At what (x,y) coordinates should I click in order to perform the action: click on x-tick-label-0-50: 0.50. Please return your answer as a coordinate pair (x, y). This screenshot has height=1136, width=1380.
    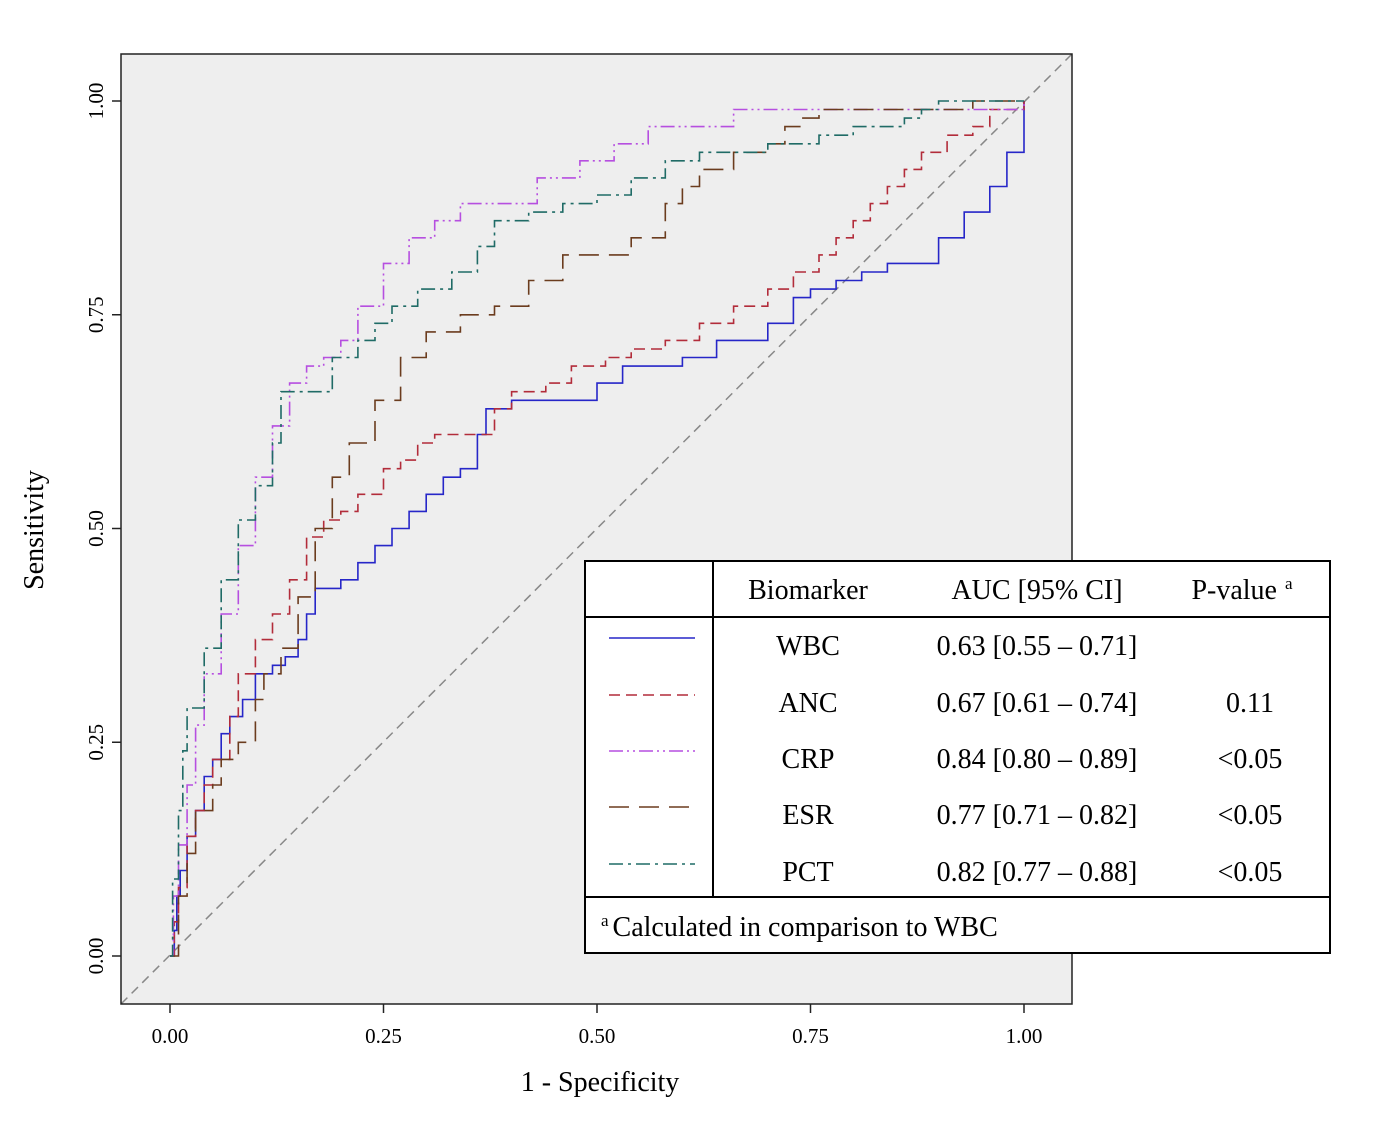
    Looking at the image, I should click on (597, 1036).